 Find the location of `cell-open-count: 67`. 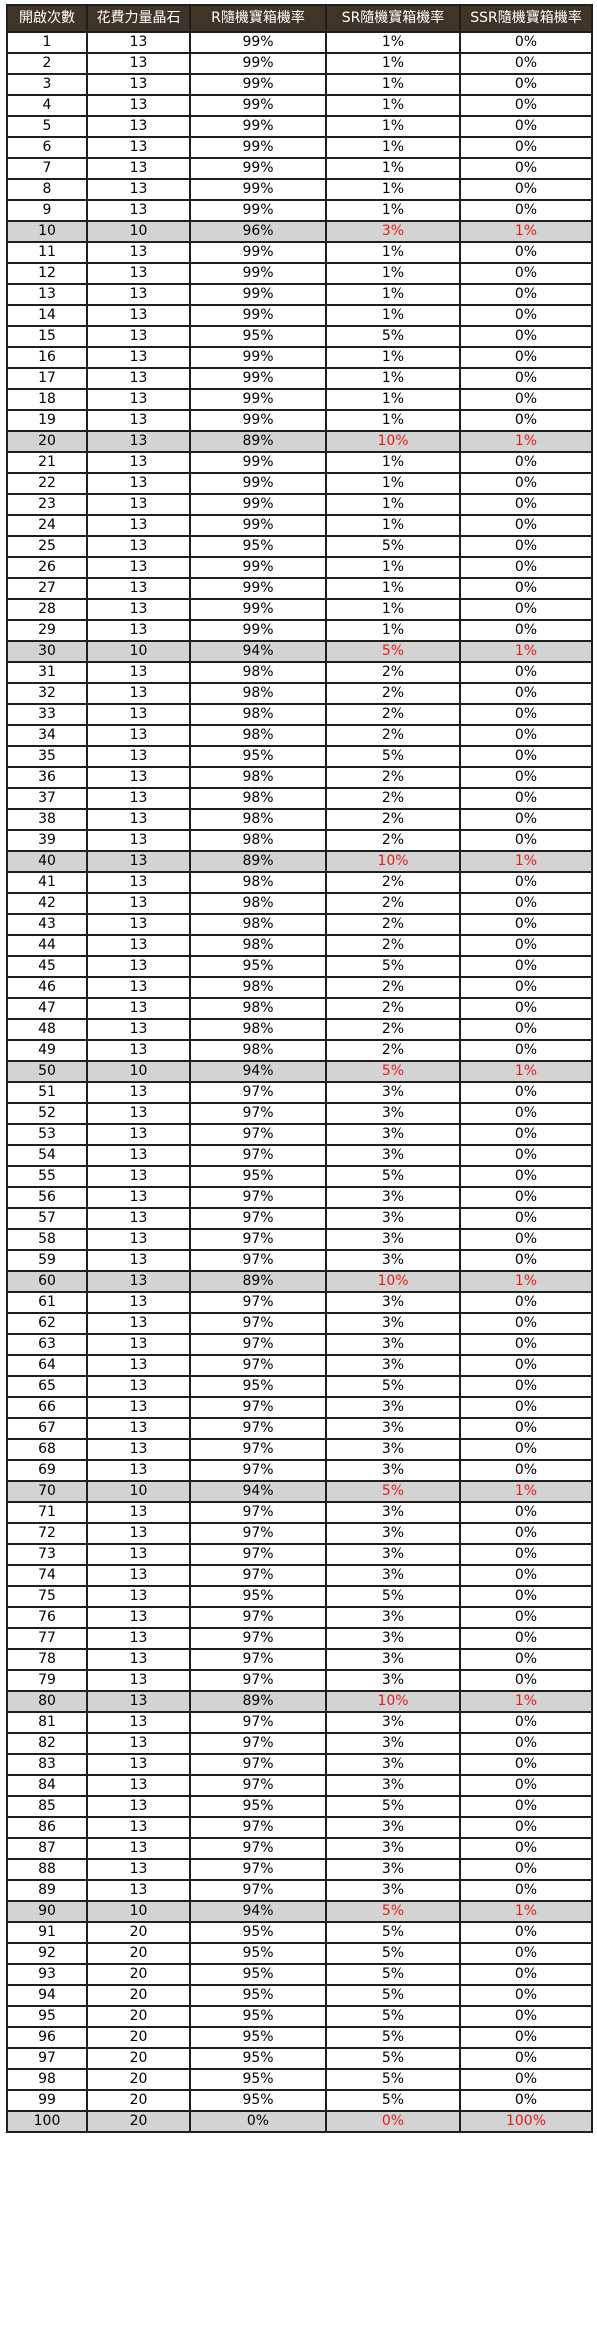

cell-open-count: 67 is located at coordinates (47, 1428).